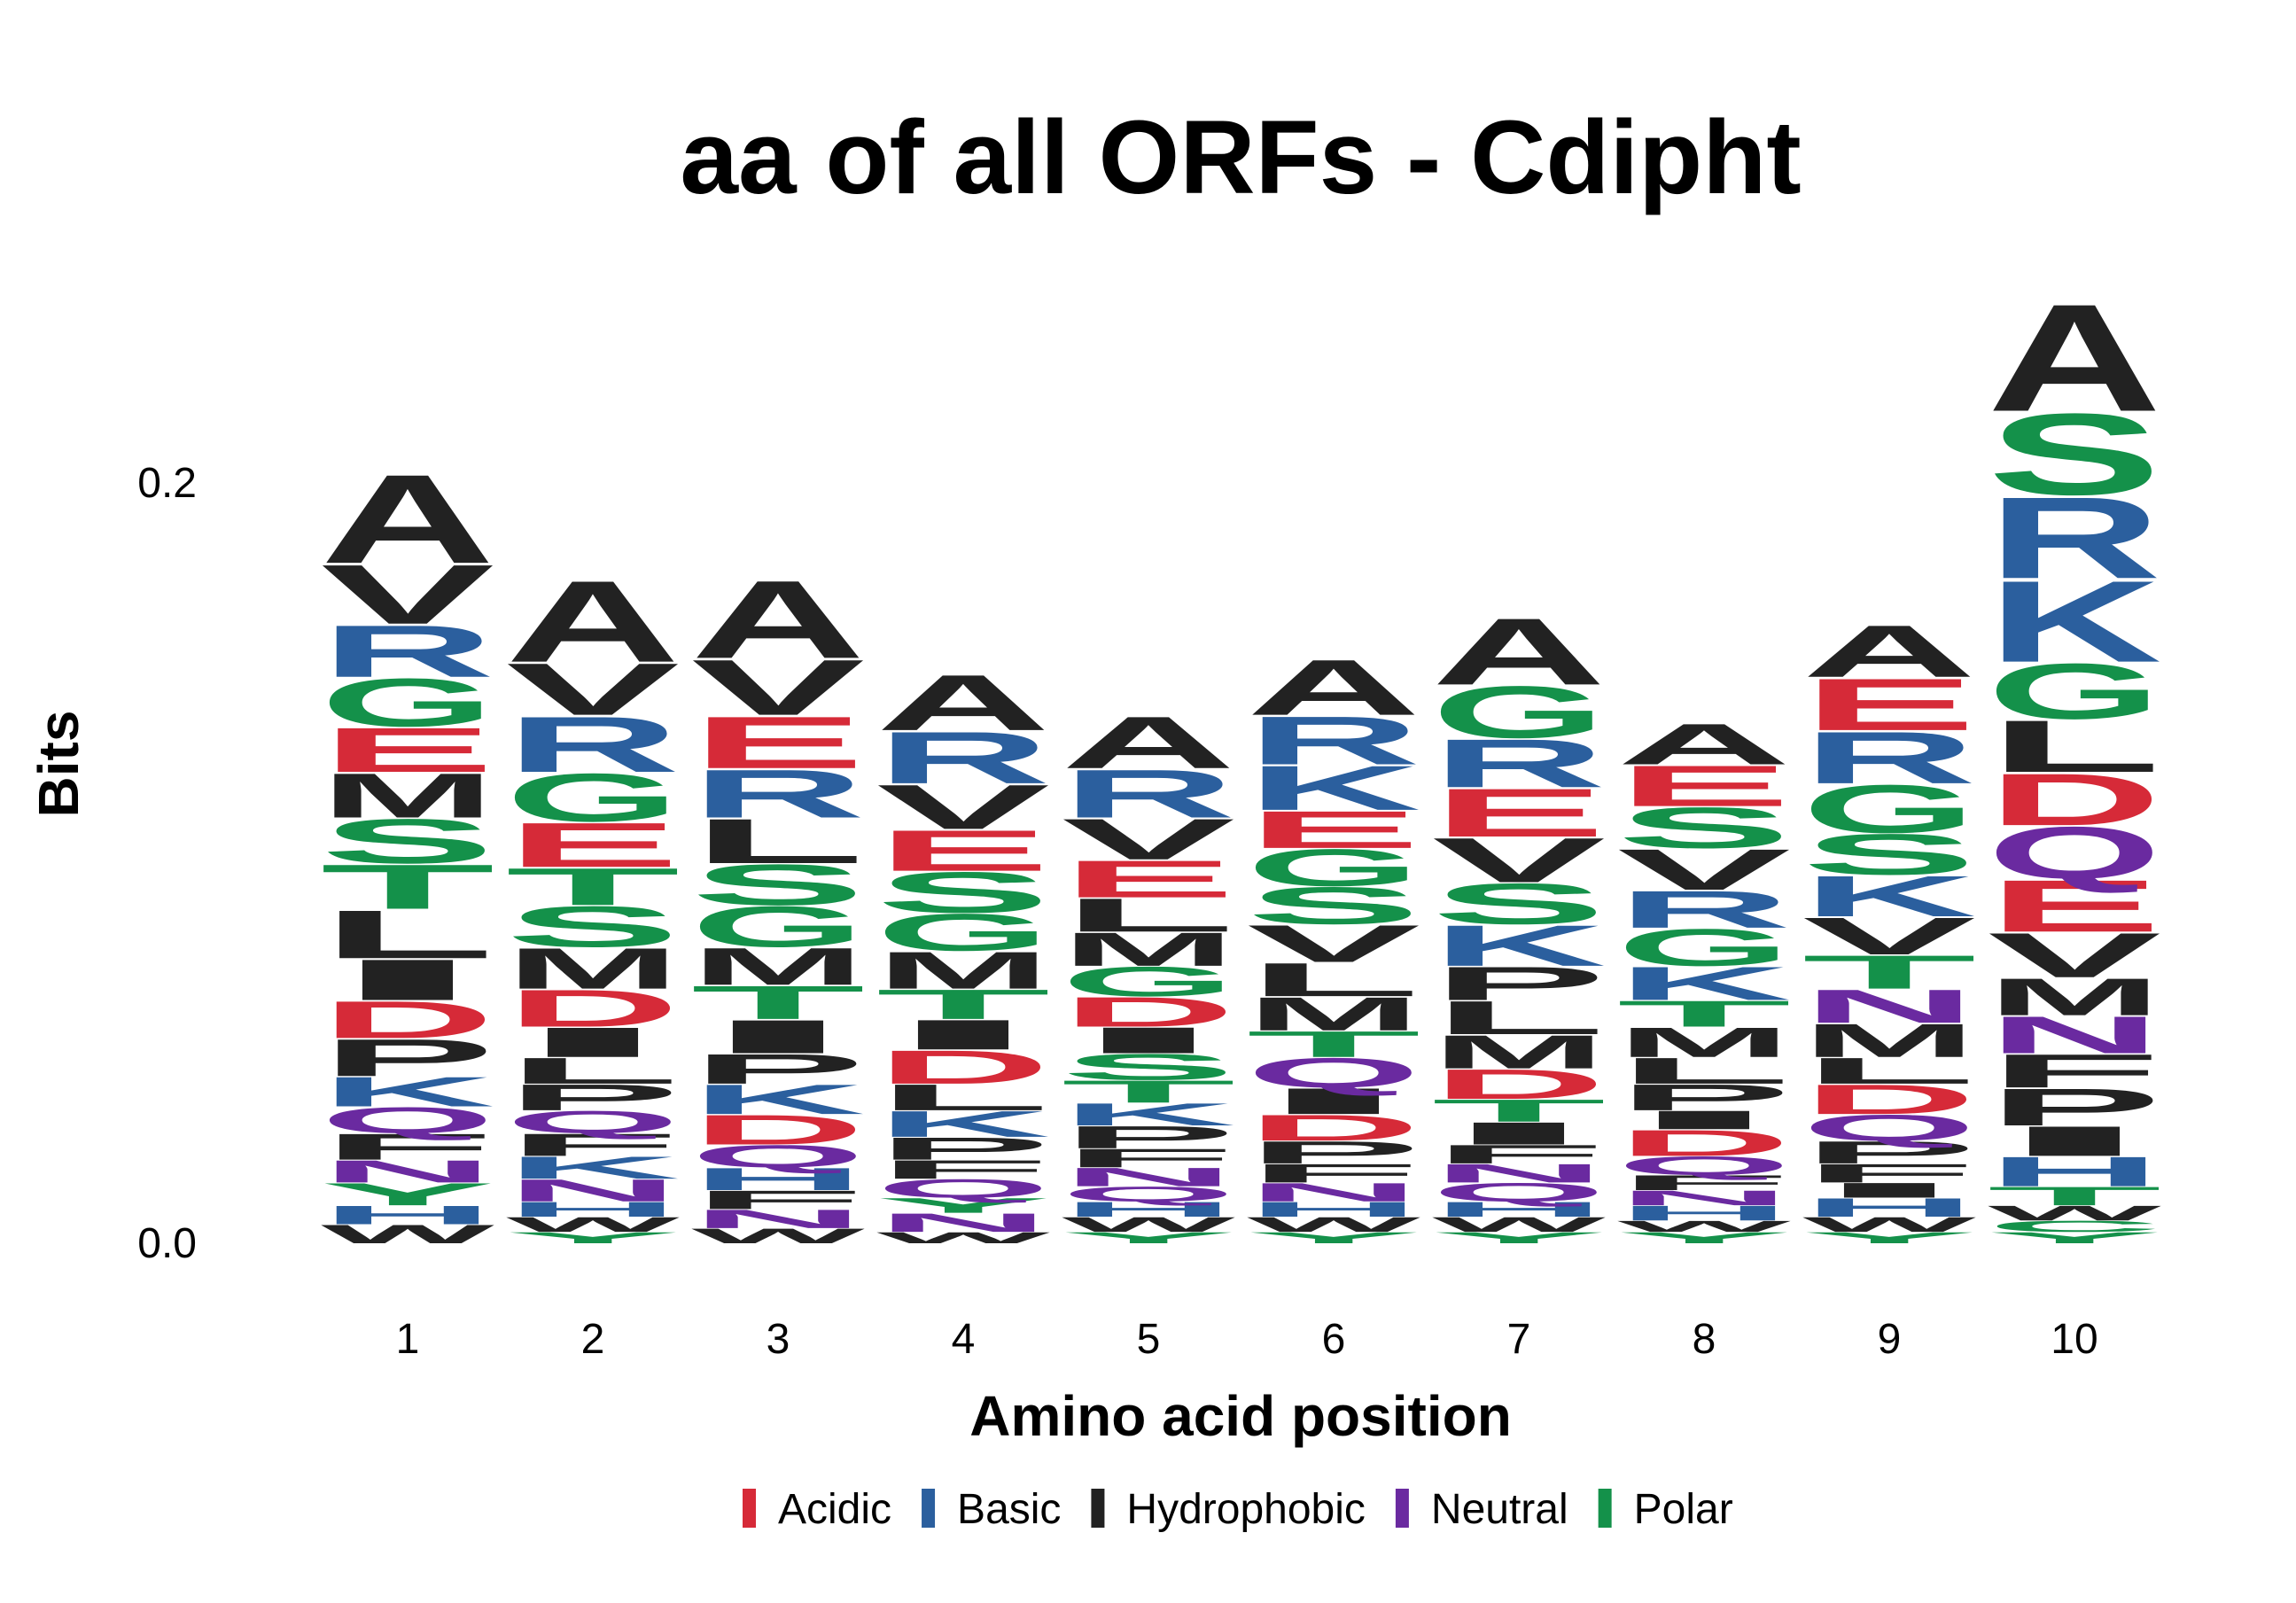  What do you see at coordinates (593, 1339) in the screenshot?
I see `x-tick-label: 2` at bounding box center [593, 1339].